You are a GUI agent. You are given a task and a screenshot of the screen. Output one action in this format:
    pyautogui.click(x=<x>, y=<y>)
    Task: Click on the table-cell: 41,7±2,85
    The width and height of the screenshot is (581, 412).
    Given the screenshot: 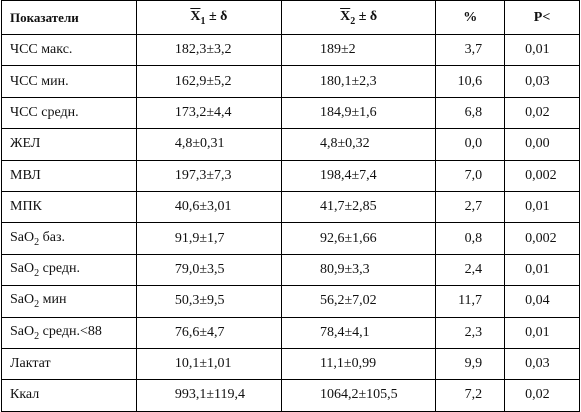 What is the action you would take?
    pyautogui.click(x=358, y=207)
    